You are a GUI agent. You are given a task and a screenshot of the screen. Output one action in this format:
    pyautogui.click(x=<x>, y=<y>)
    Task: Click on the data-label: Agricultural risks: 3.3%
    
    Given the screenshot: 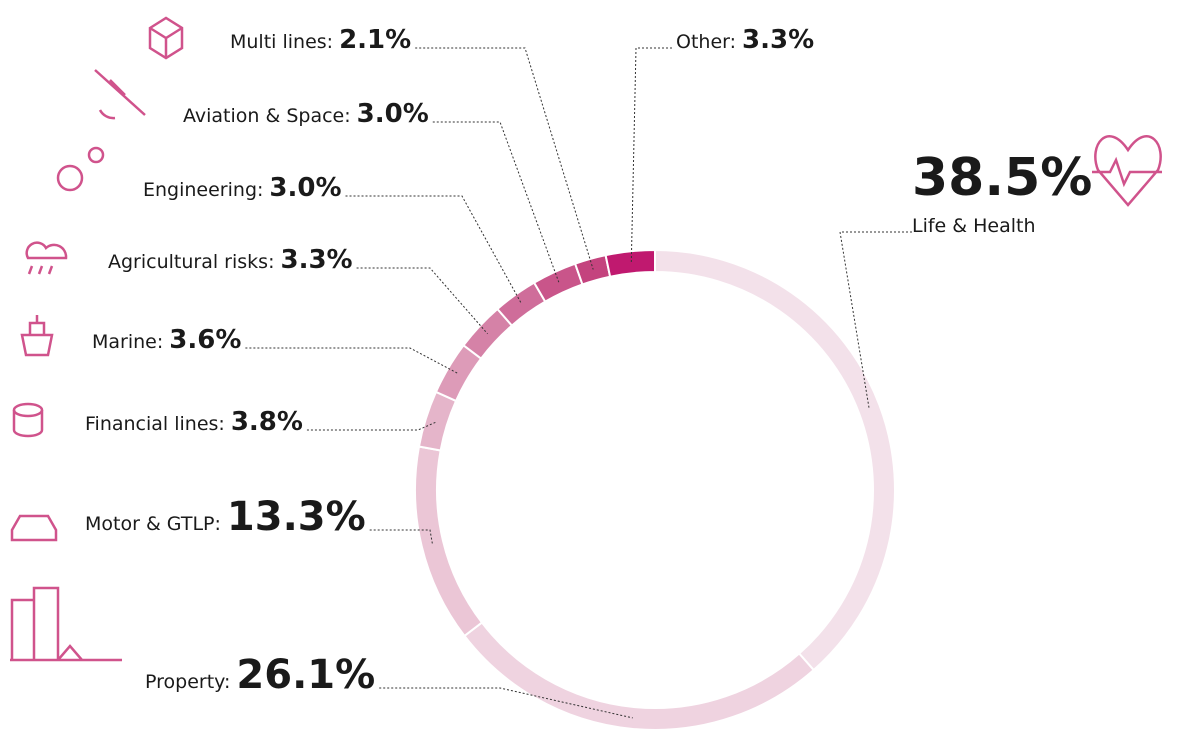 What is the action you would take?
    pyautogui.click(x=230, y=260)
    